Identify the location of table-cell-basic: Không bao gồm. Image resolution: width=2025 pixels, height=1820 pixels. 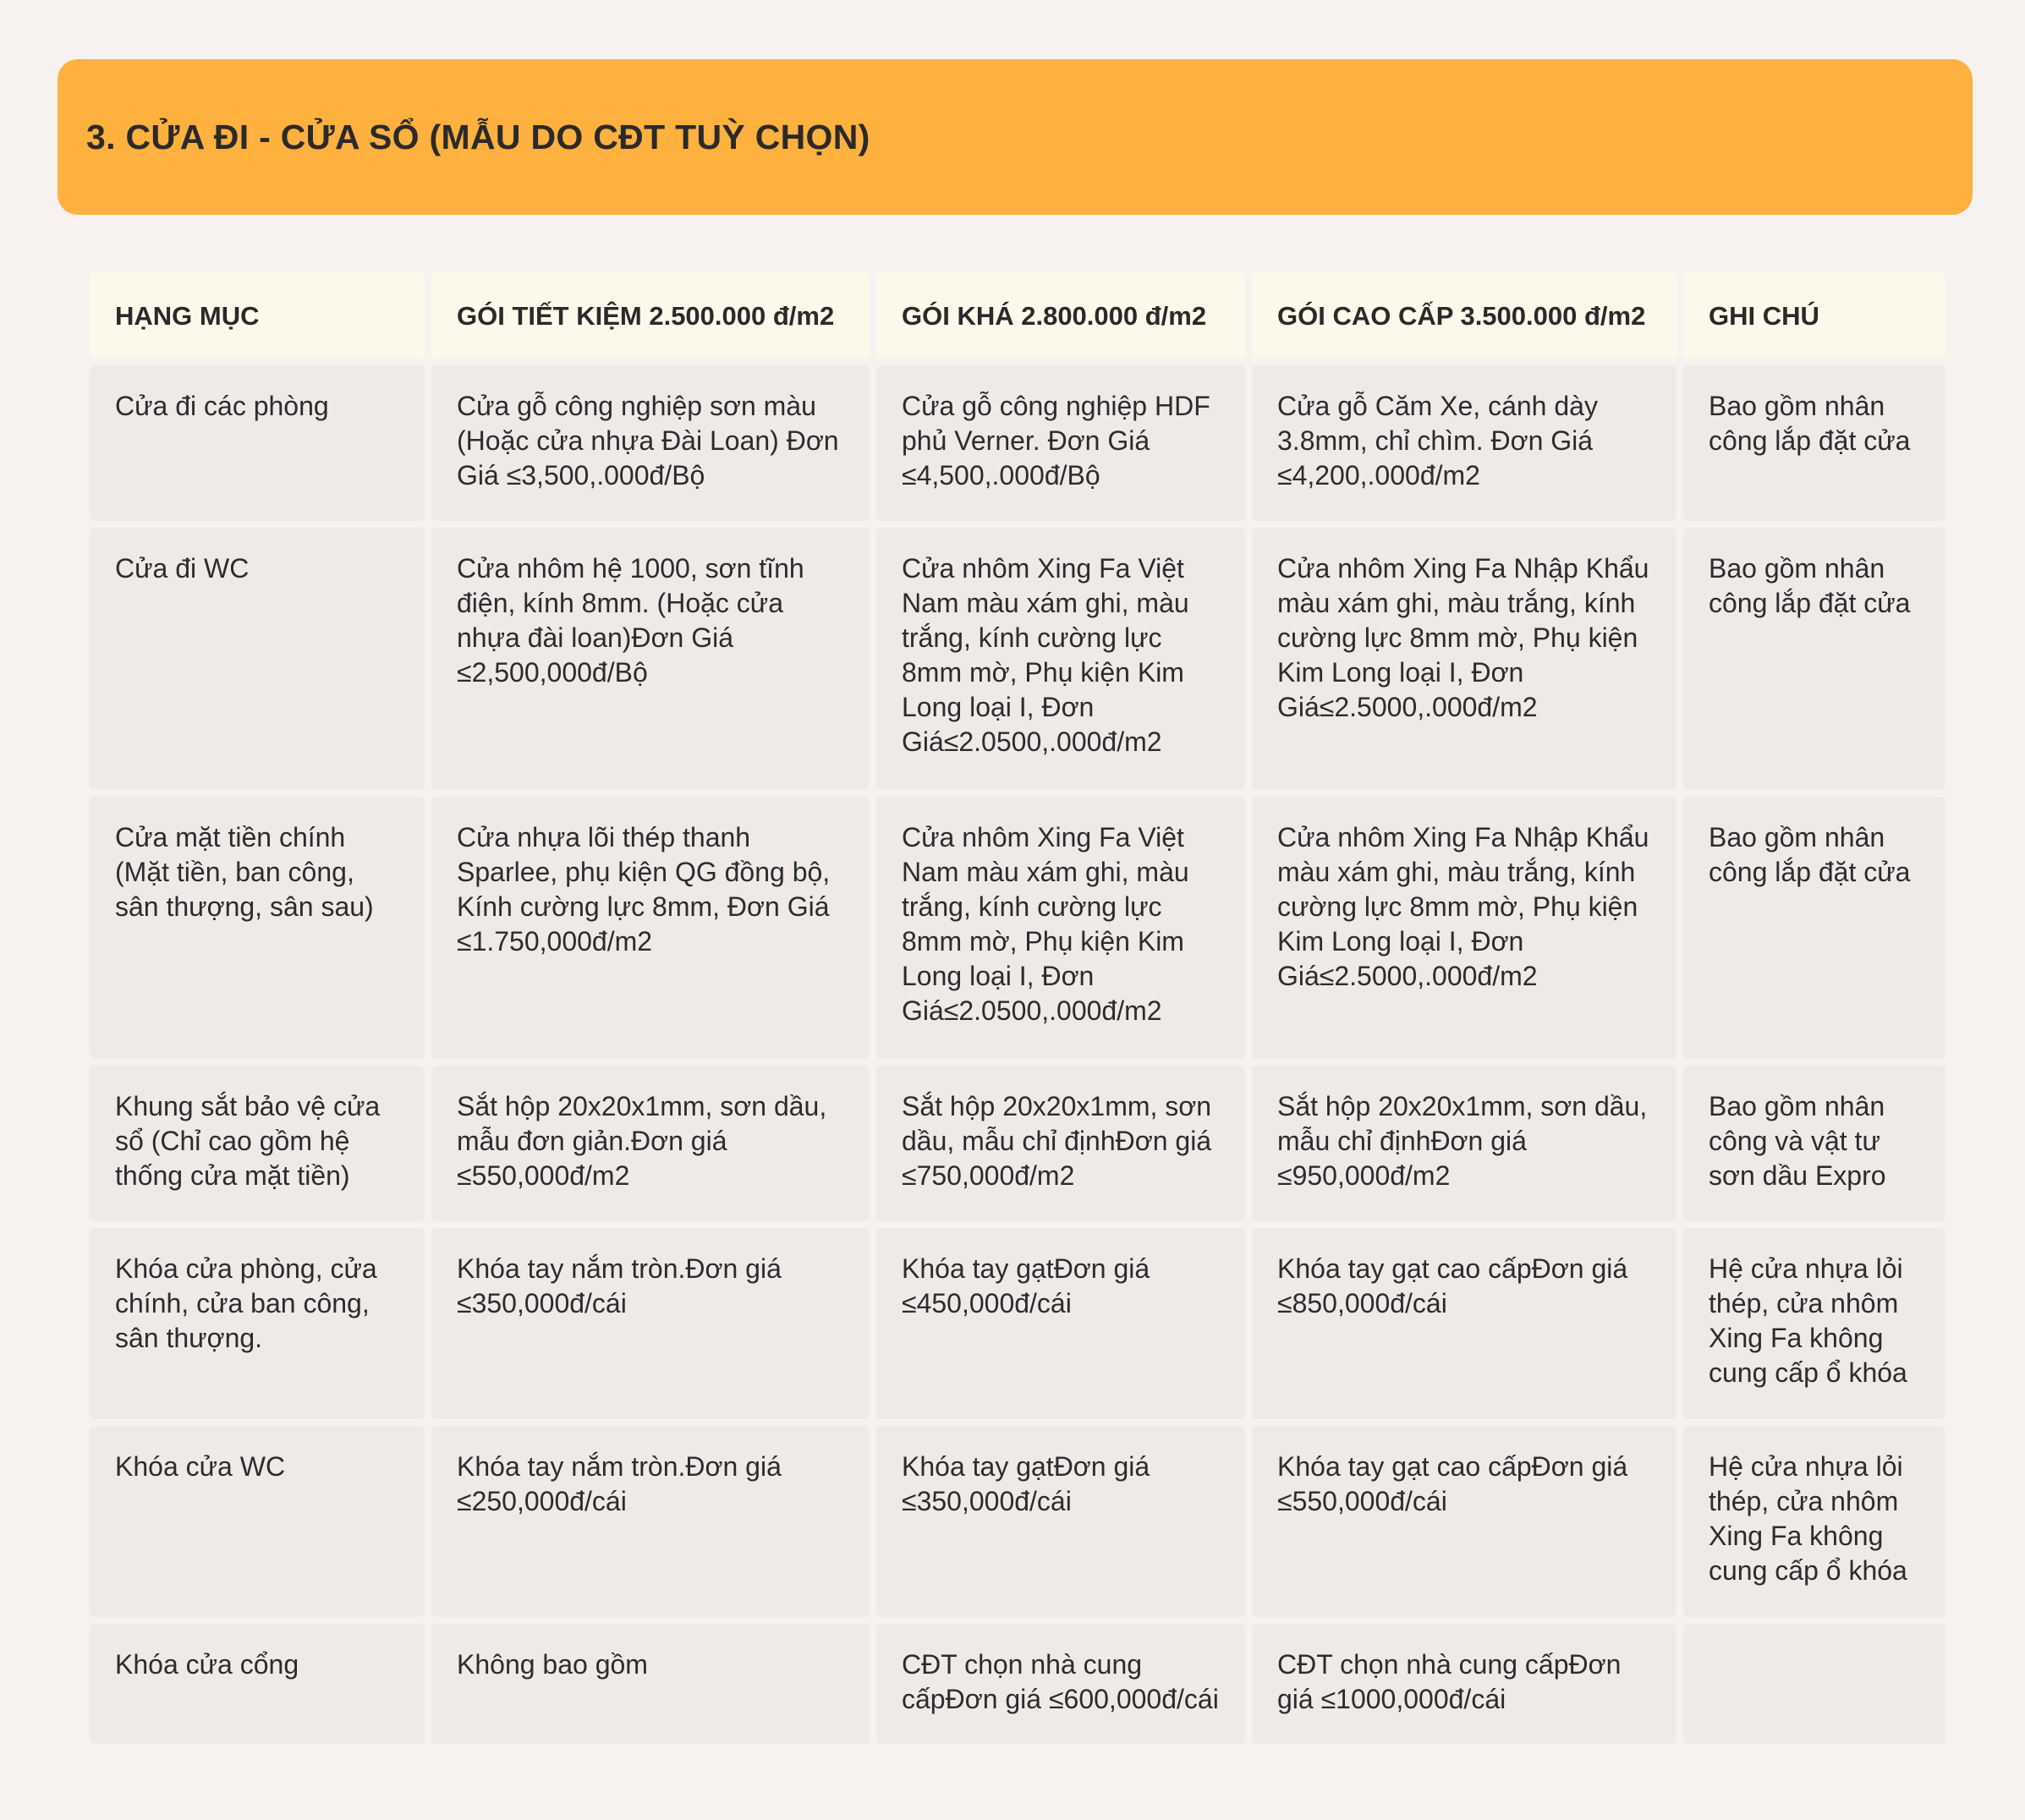
(650, 1684).